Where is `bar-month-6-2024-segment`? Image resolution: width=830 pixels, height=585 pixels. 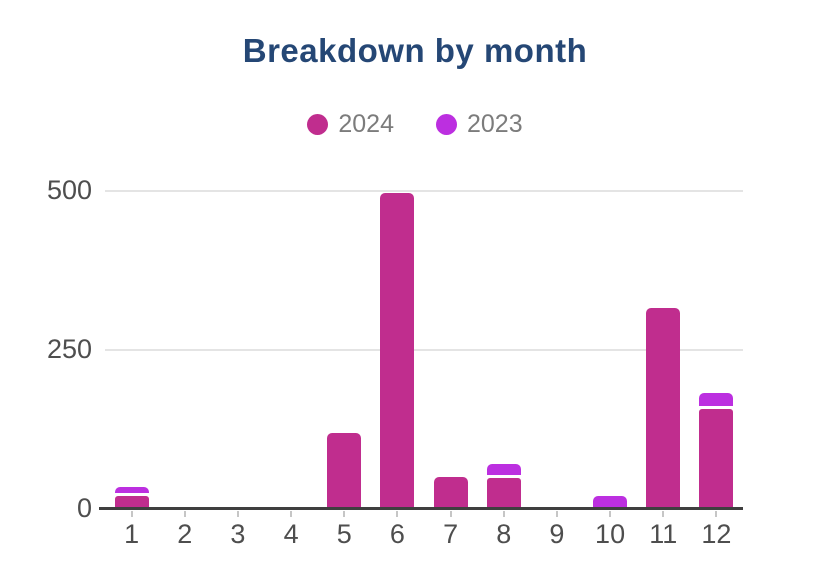 bar-month-6-2024-segment is located at coordinates (397, 350).